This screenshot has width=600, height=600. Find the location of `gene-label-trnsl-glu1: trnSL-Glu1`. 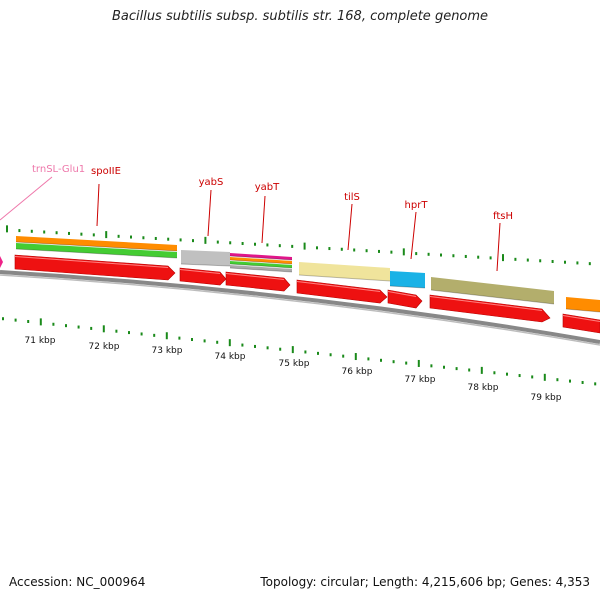

gene-label-trnsl-glu1: trnSL-Glu1 is located at coordinates (58, 169).